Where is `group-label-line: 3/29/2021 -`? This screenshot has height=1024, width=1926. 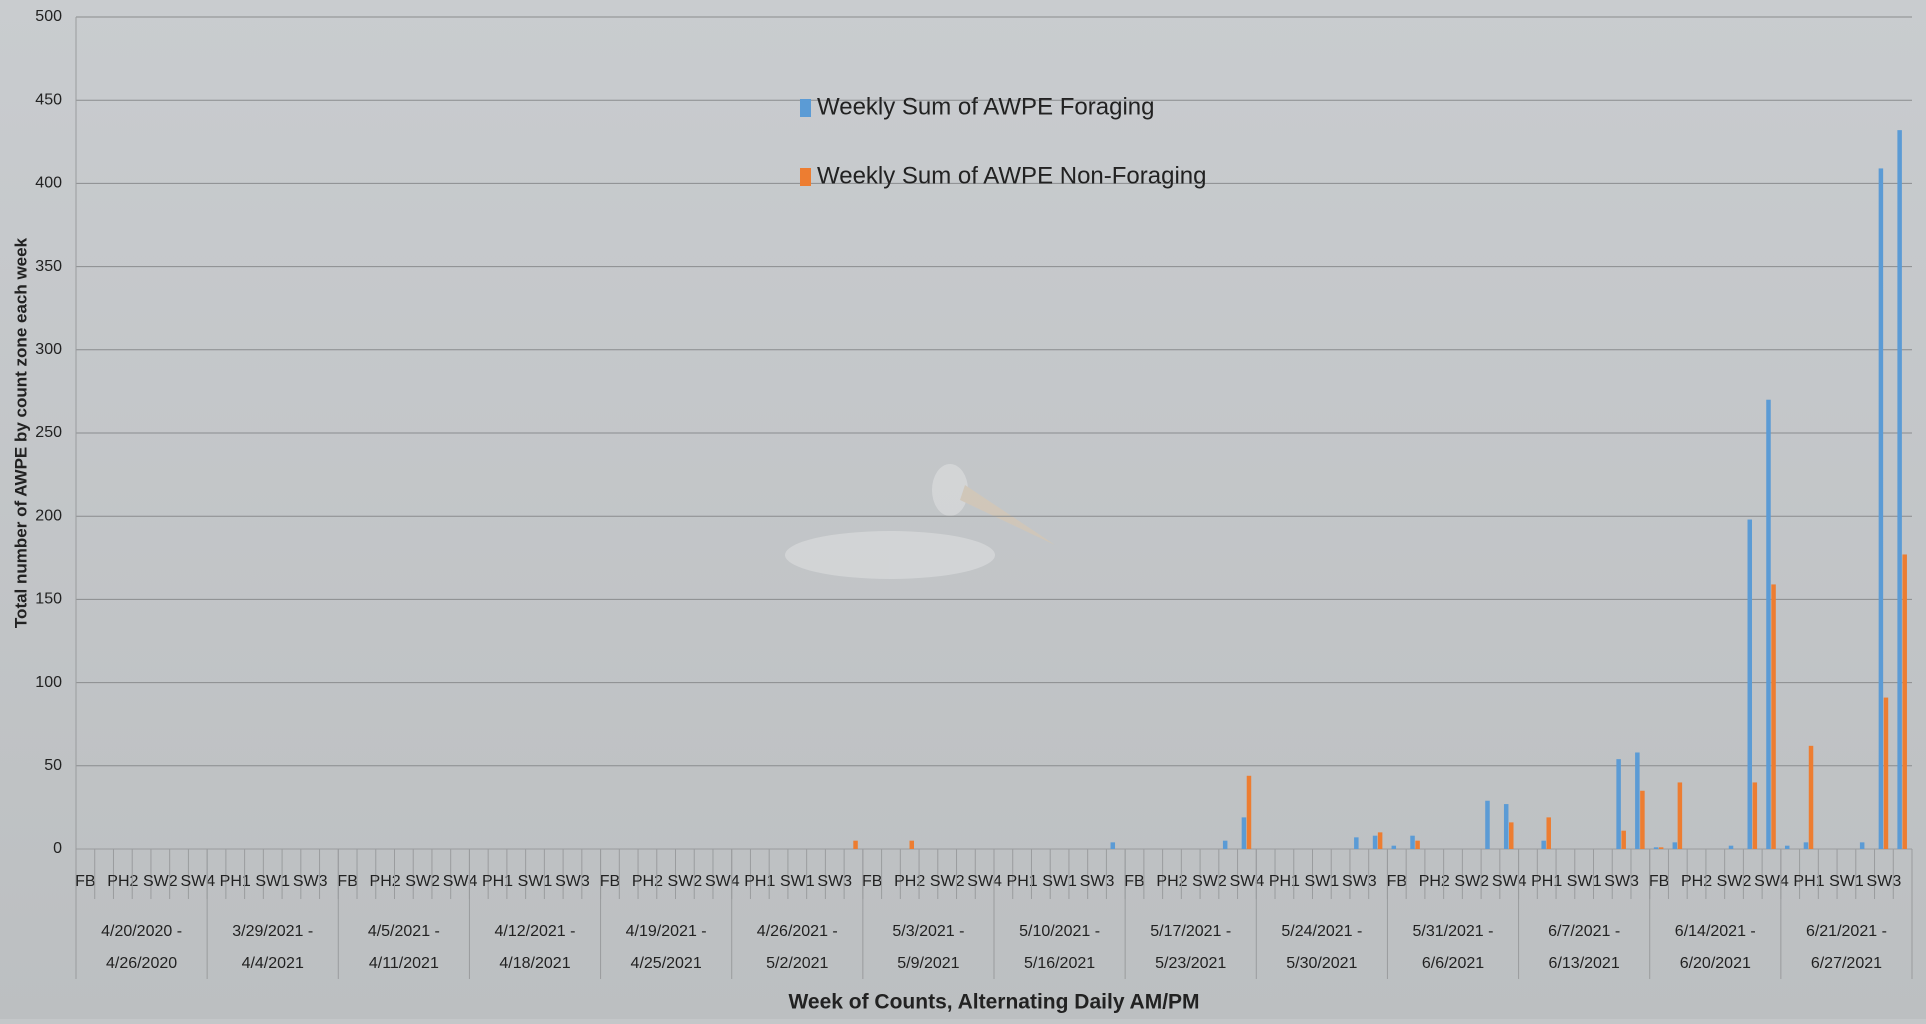 group-label-line: 3/29/2021 - is located at coordinates (272, 931).